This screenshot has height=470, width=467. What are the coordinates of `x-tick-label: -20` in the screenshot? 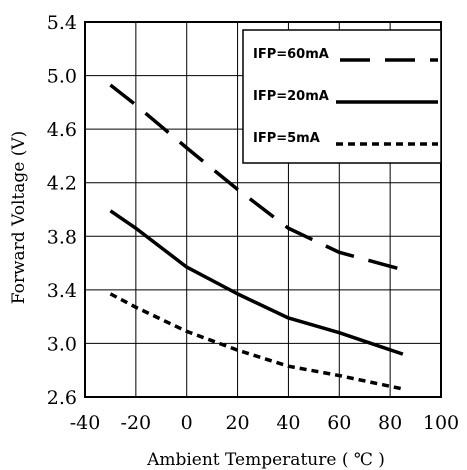 It's located at (136, 423).